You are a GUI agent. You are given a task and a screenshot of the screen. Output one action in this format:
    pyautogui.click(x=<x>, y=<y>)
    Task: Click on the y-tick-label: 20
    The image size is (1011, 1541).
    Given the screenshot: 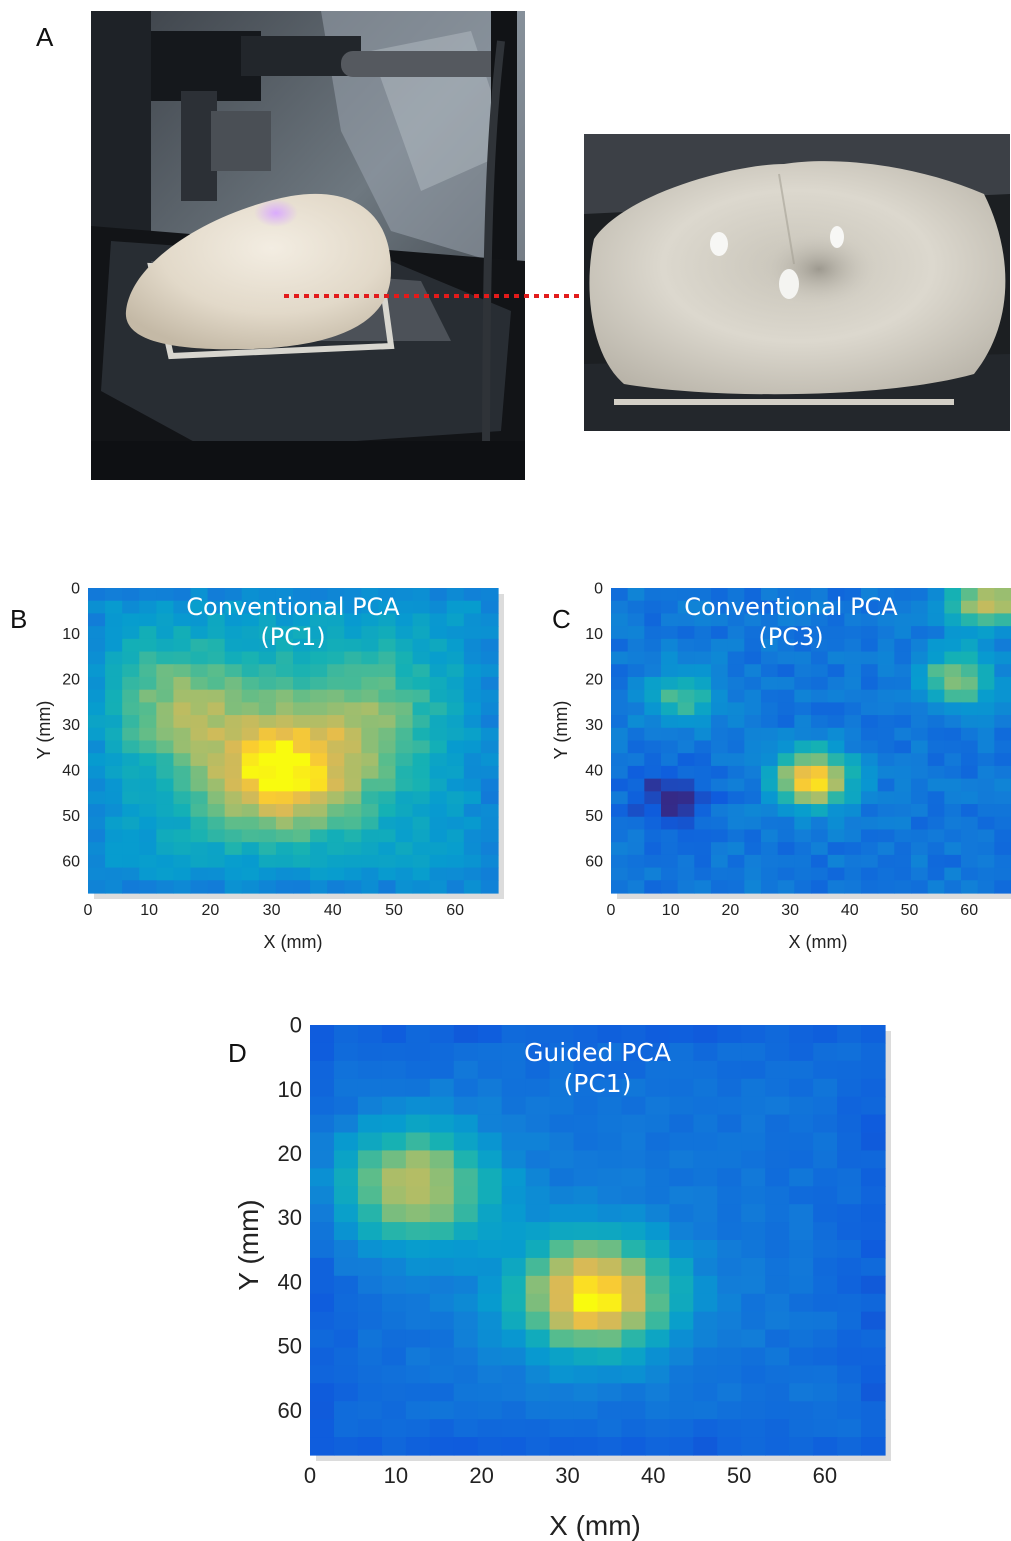 What is the action you would take?
    pyautogui.click(x=71, y=680)
    